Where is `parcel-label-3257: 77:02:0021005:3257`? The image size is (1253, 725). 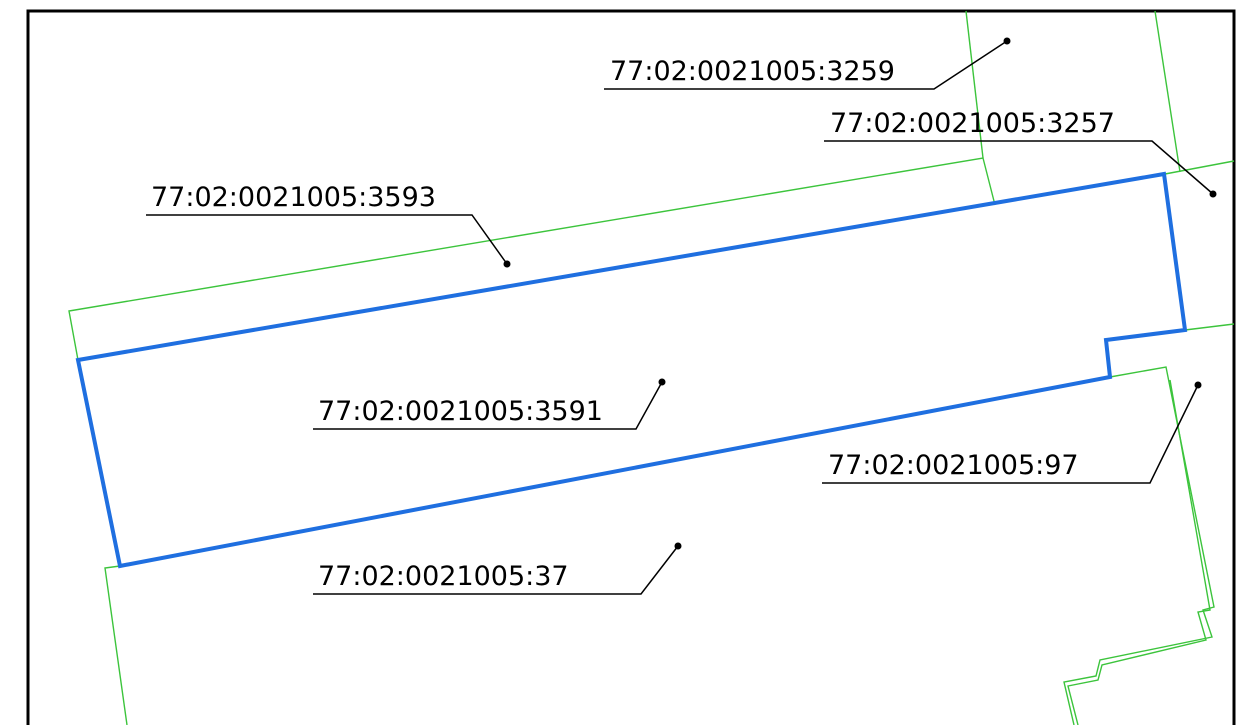
parcel-label-3257: 77:02:0021005:3257 is located at coordinates (972, 123).